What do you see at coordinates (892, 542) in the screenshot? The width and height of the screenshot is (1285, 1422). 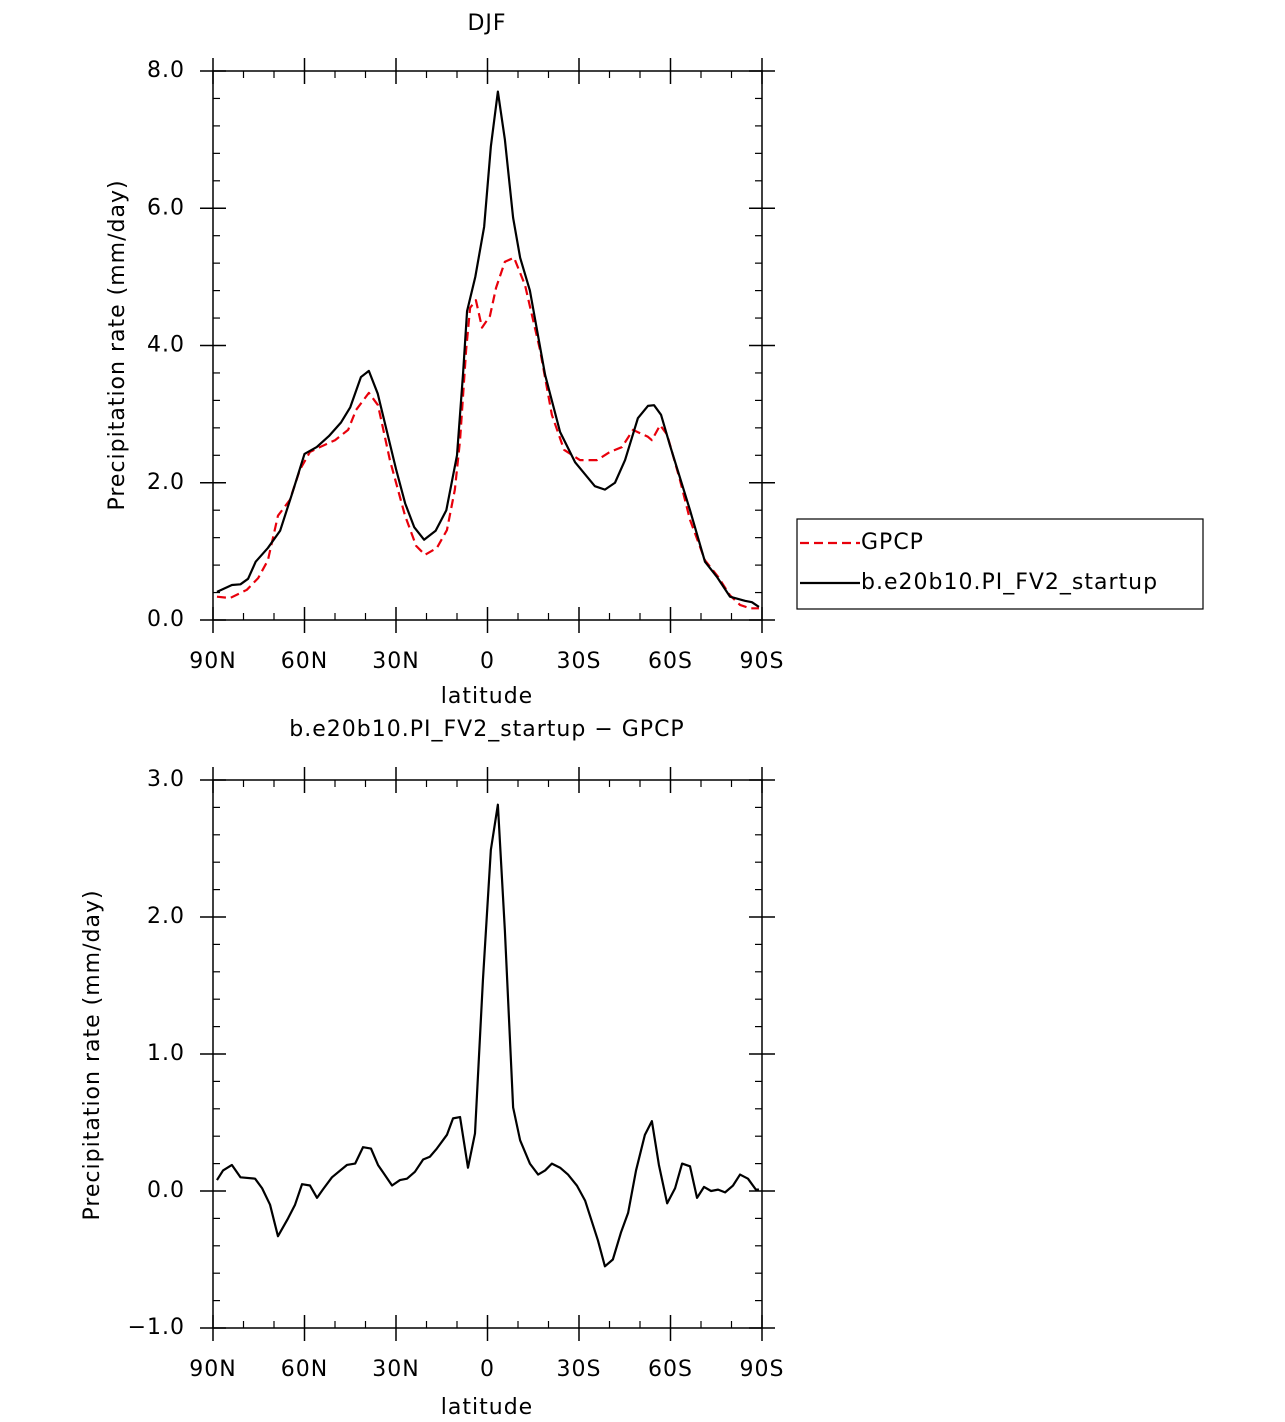 I see `legend-label: GPCP` at bounding box center [892, 542].